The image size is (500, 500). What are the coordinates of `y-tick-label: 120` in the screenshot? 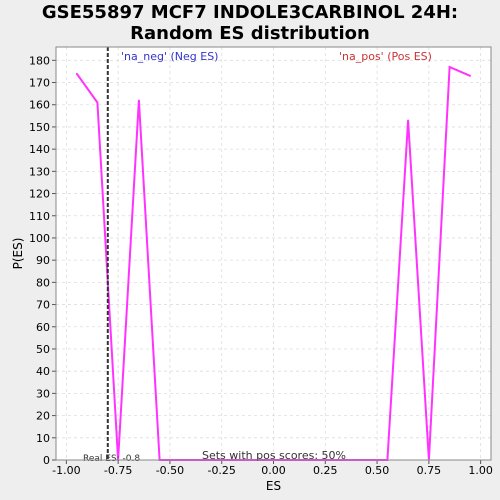 It's located at (39, 194).